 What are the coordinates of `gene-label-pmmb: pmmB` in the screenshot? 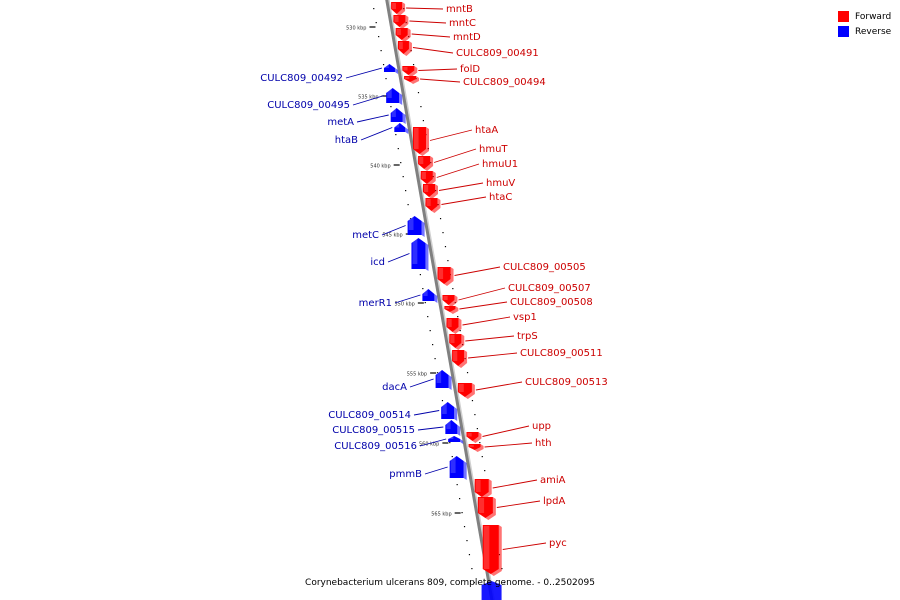 It's located at (405, 474).